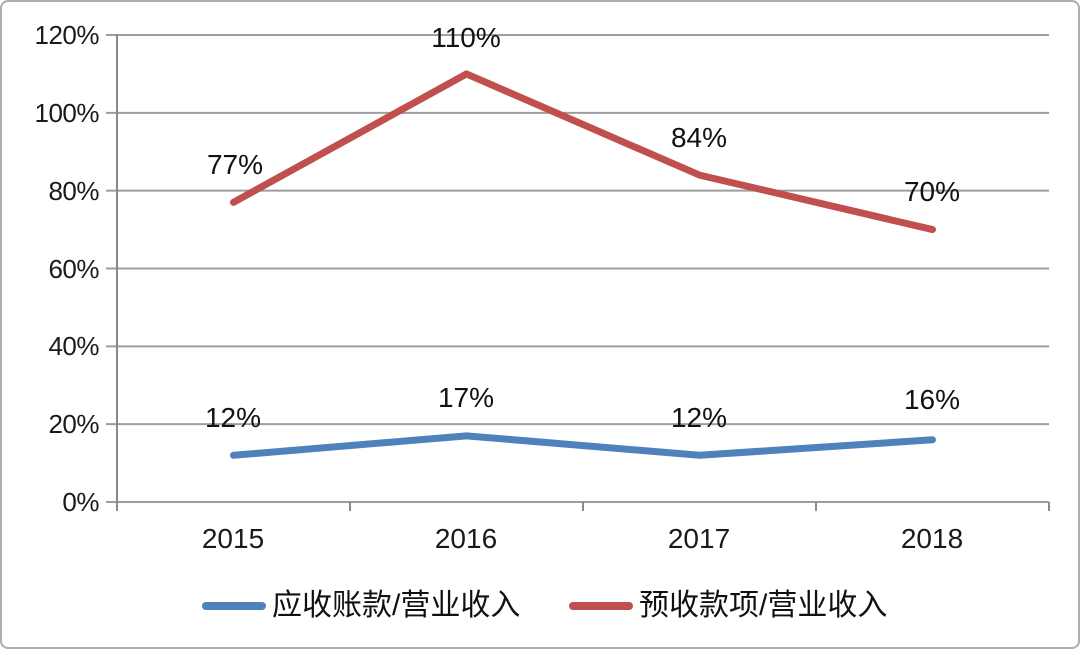 This screenshot has width=1080, height=649. Describe the element at coordinates (73, 269) in the screenshot. I see `y-axis-tick-label: 60%` at that location.